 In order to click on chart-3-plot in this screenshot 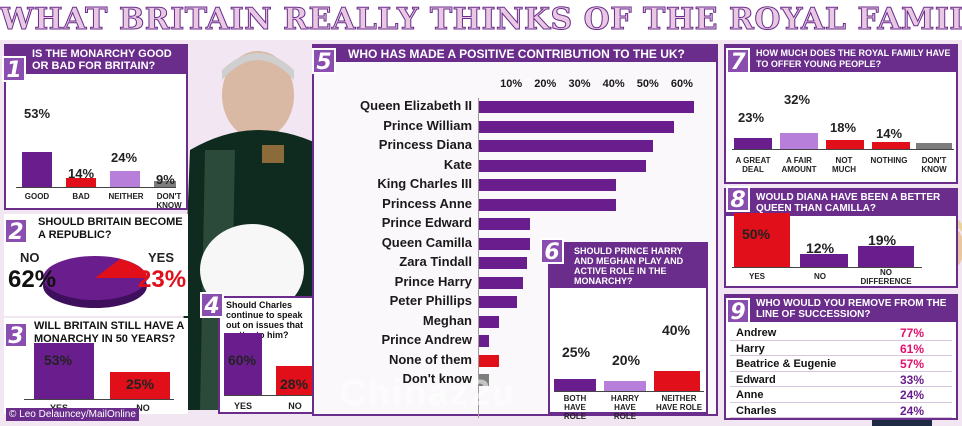, I will do `click(99, 371)`.